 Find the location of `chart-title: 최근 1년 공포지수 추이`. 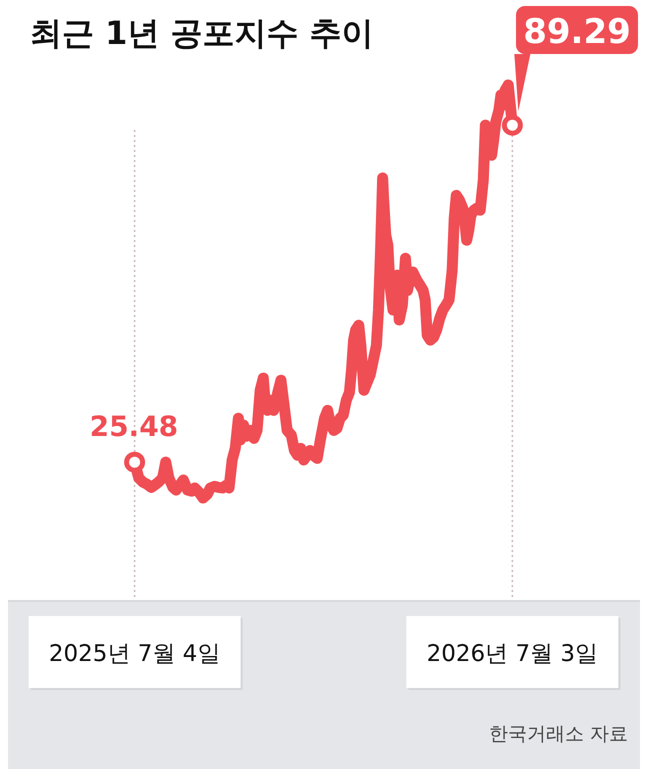

chart-title: 최근 1년 공포지수 추이 is located at coordinates (202, 33).